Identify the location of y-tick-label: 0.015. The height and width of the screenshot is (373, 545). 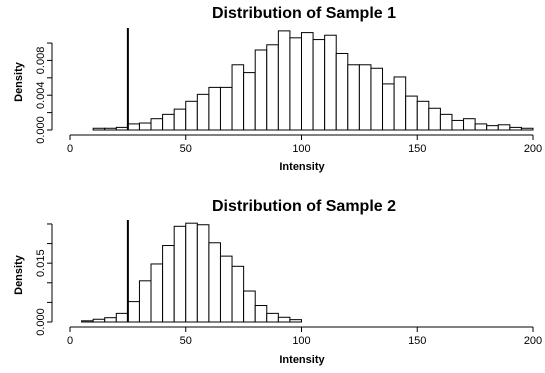
(41, 263).